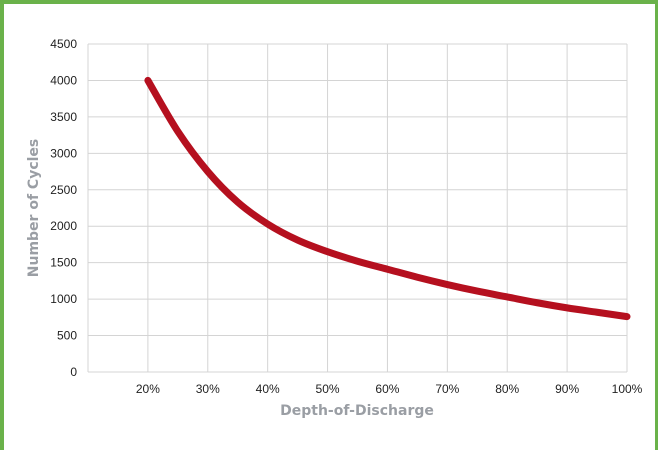 Image resolution: width=658 pixels, height=450 pixels. I want to click on x-tick-label: 80%, so click(507, 389).